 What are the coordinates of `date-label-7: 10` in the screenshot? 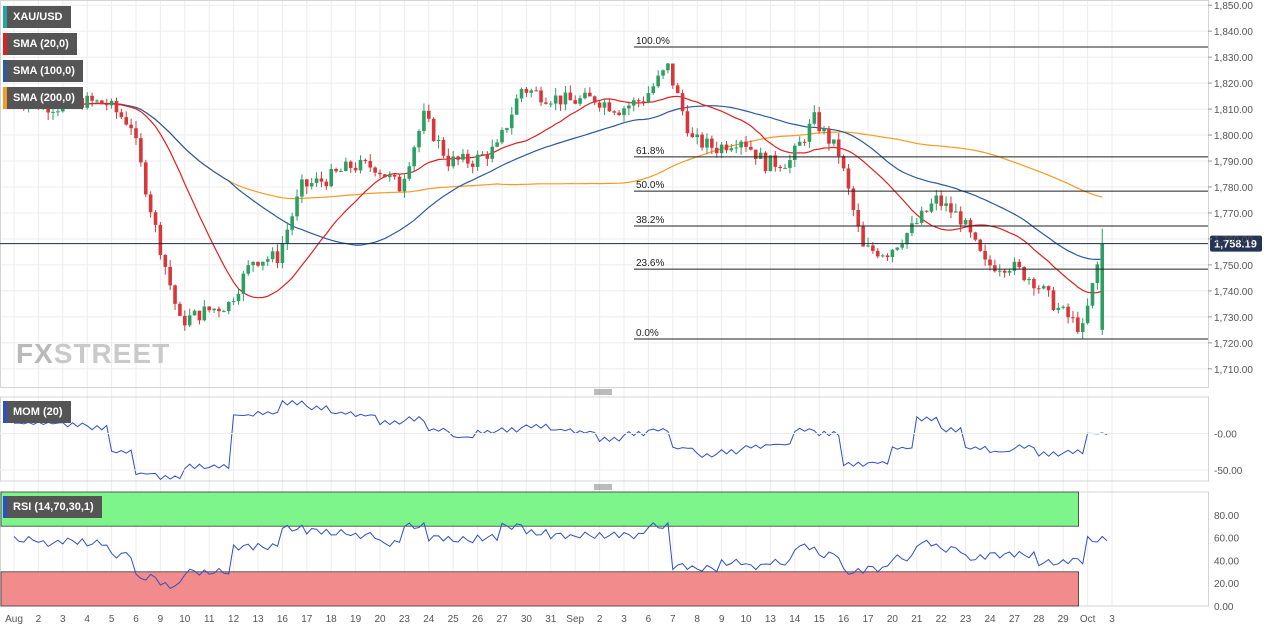 It's located at (185, 619).